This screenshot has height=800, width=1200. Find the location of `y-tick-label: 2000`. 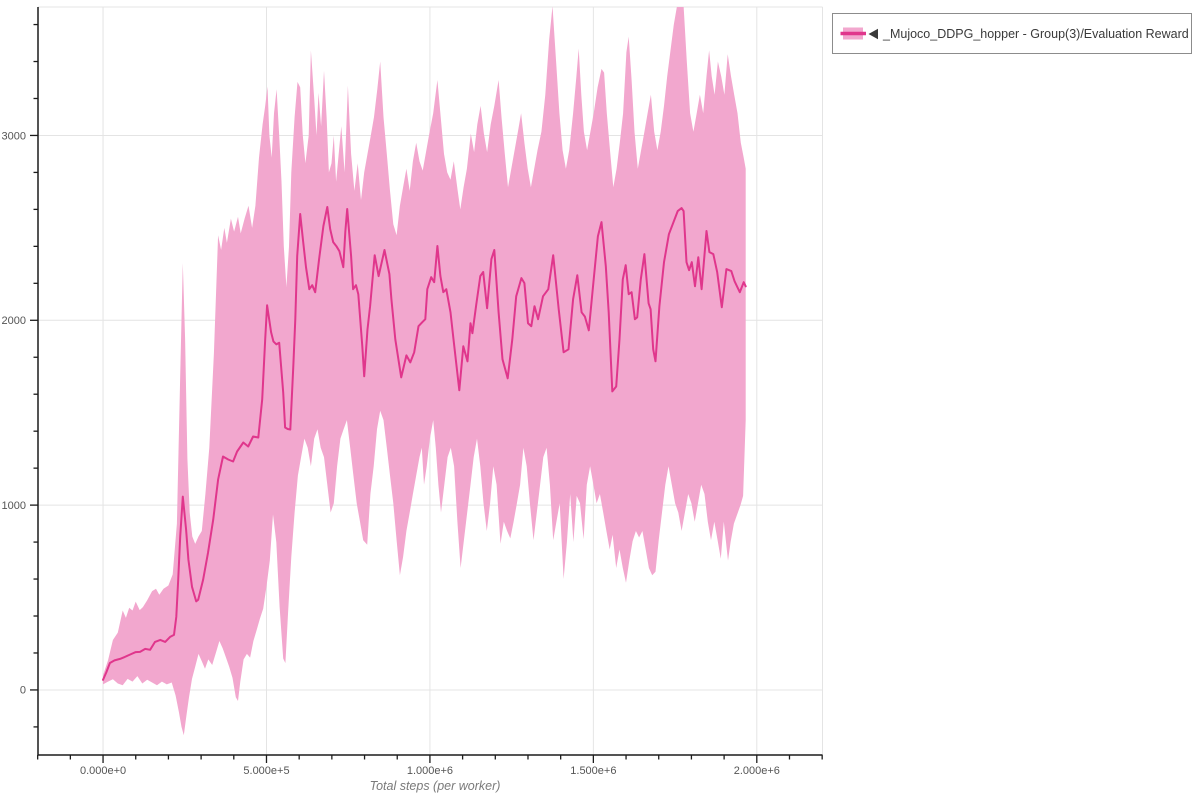

y-tick-label: 2000 is located at coordinates (14, 321).